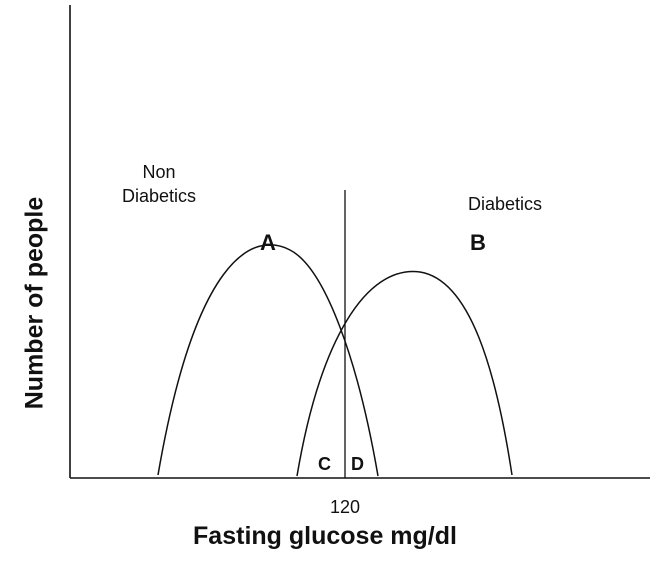 This screenshot has width=664, height=577. Describe the element at coordinates (345, 507) in the screenshot. I see `cutoff-tick-label: 120` at that location.